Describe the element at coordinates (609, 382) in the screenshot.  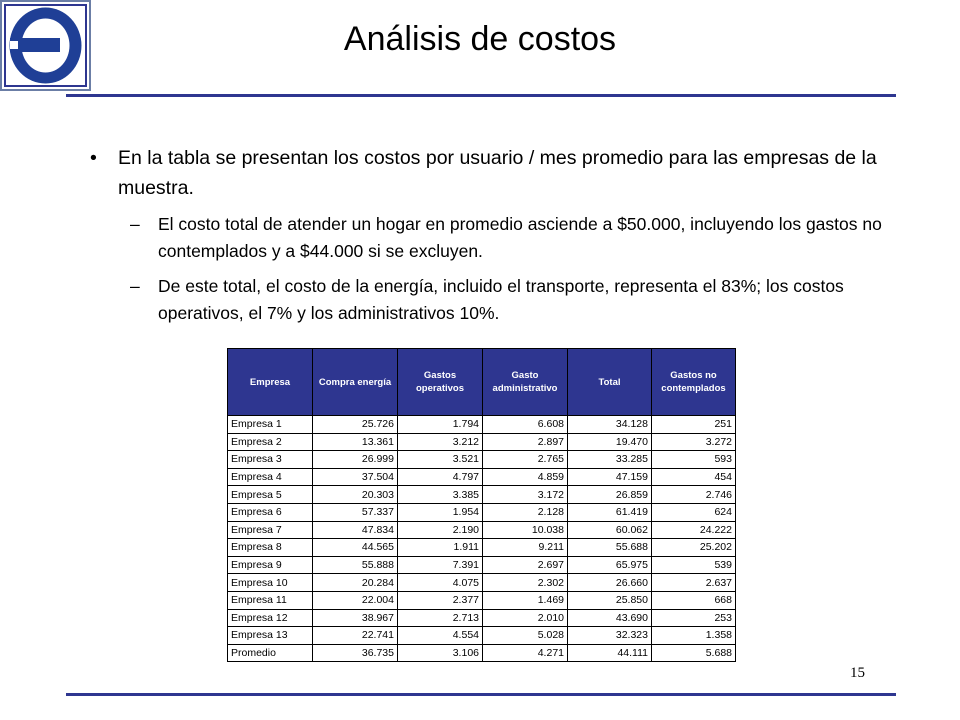
I see `column-header: Total` at that location.